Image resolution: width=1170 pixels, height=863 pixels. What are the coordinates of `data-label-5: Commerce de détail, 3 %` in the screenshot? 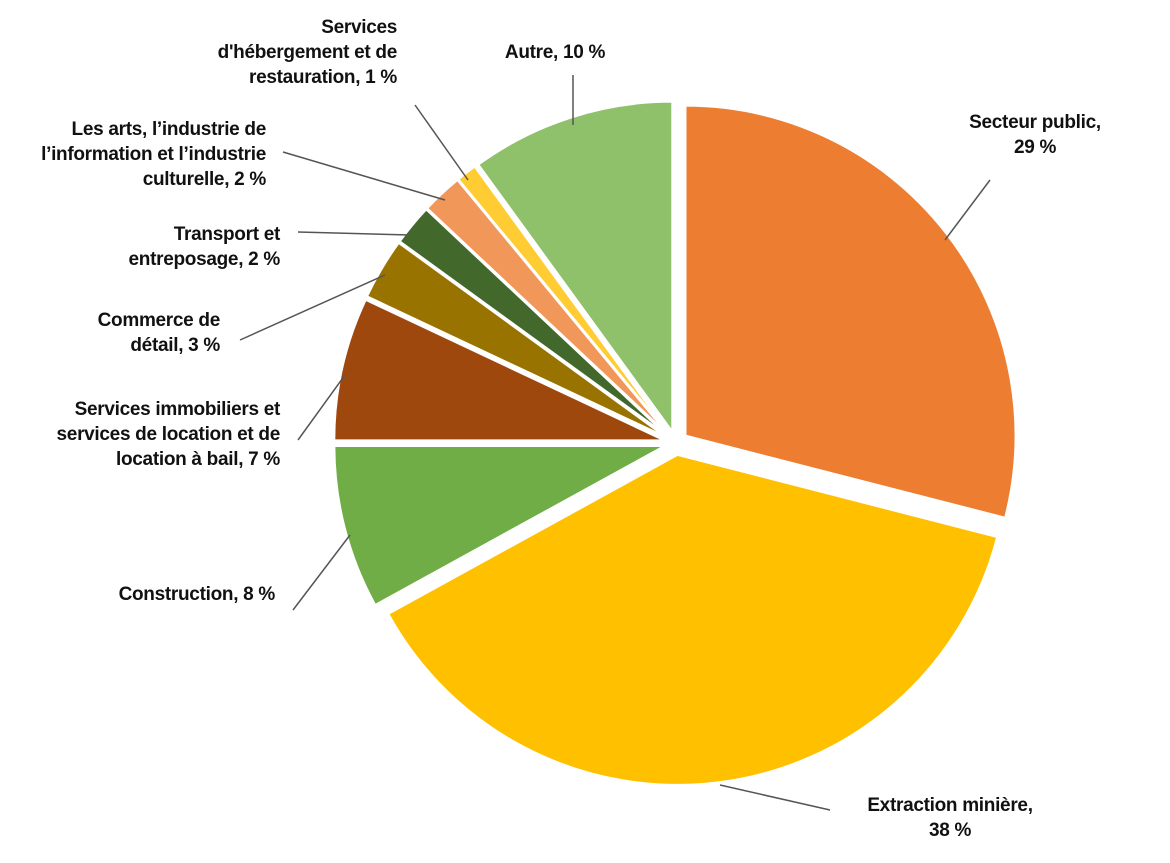 It's located at (159, 333).